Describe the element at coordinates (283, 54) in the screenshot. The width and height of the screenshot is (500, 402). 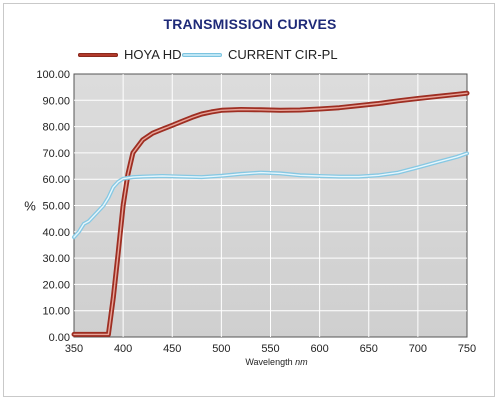
I see `legend-label-current-cir-pl: CURRENT CIR-PL` at that location.